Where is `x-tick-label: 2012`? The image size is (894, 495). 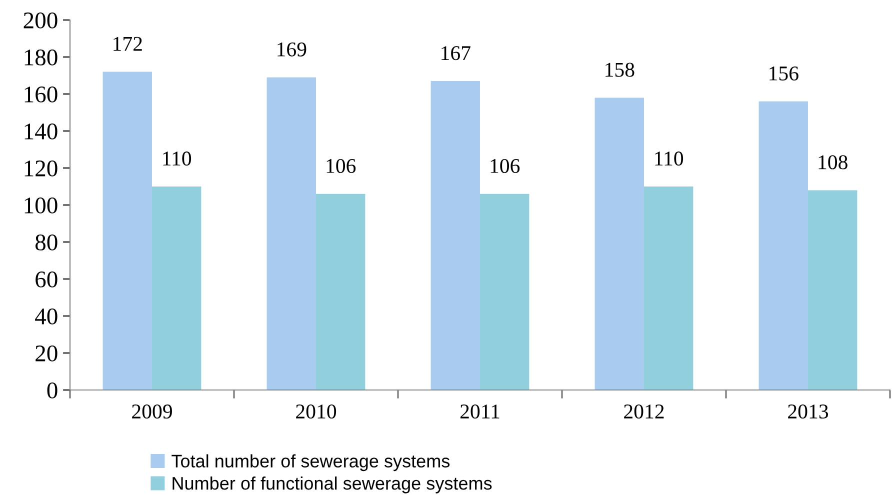 x-tick-label: 2012 is located at coordinates (644, 411).